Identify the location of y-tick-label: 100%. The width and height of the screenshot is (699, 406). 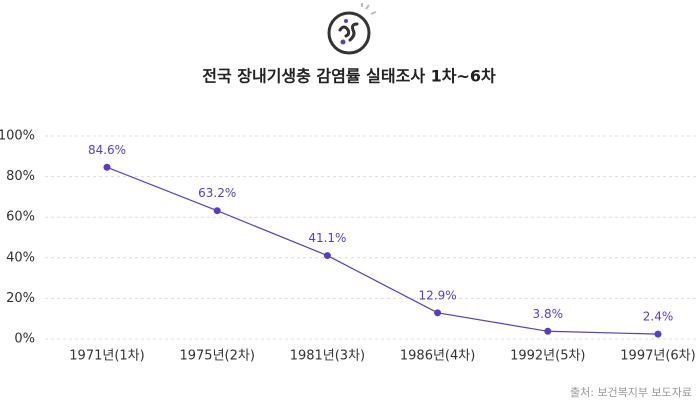
(17, 136).